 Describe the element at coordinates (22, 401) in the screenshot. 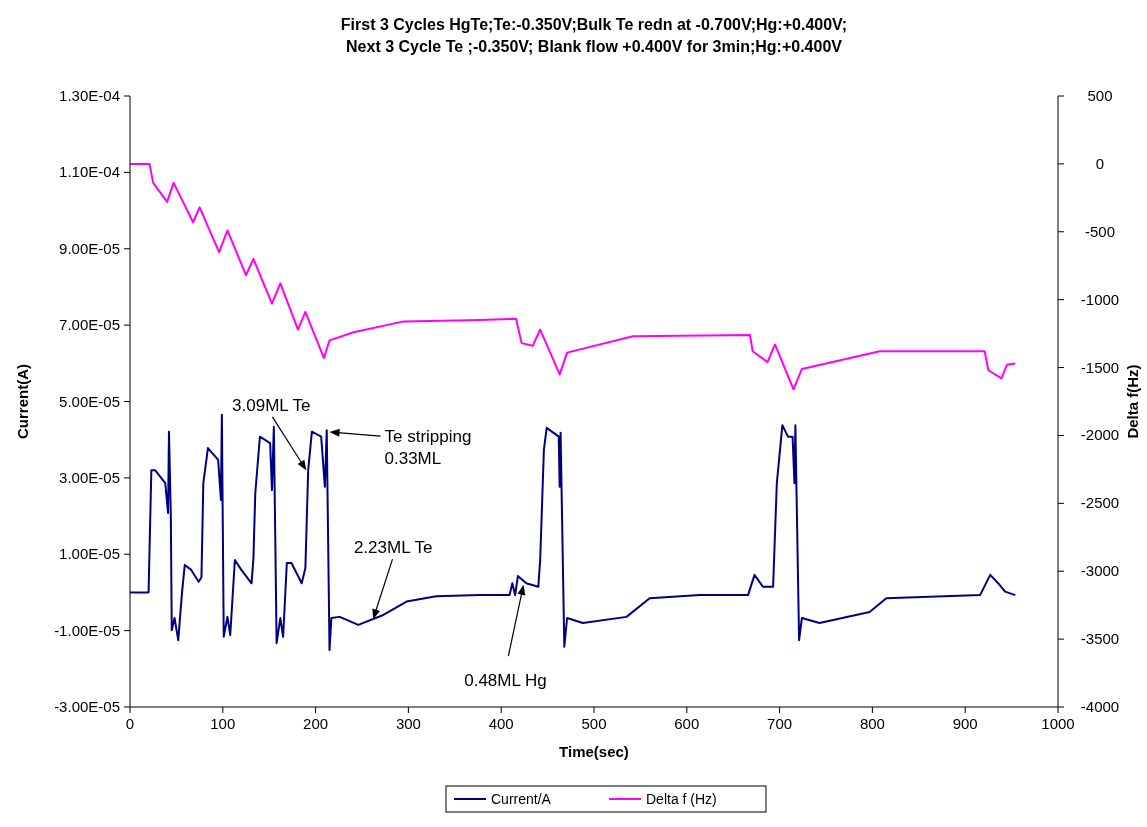

I see `y-axis-title: Current(A)` at that location.